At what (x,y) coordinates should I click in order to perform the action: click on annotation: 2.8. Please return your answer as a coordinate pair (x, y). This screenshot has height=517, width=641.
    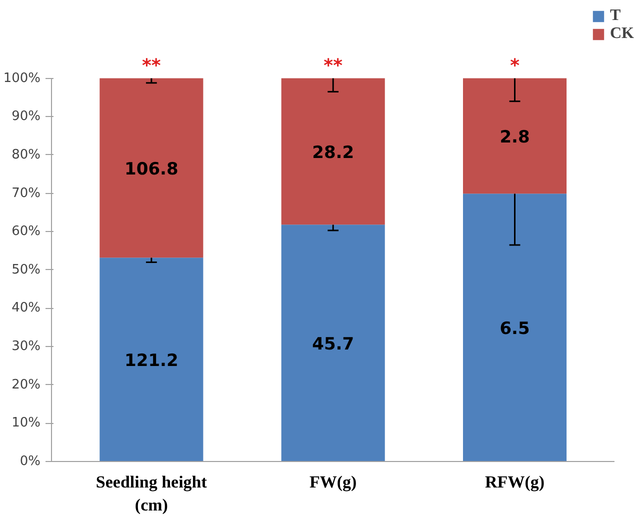
    Looking at the image, I should click on (515, 137).